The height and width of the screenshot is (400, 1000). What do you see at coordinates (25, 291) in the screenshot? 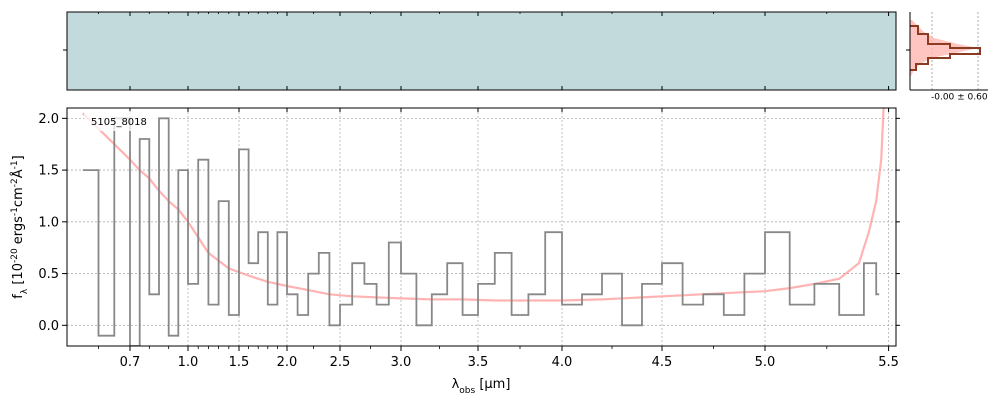
I see `y-axis-title-part: λ` at bounding box center [25, 291].